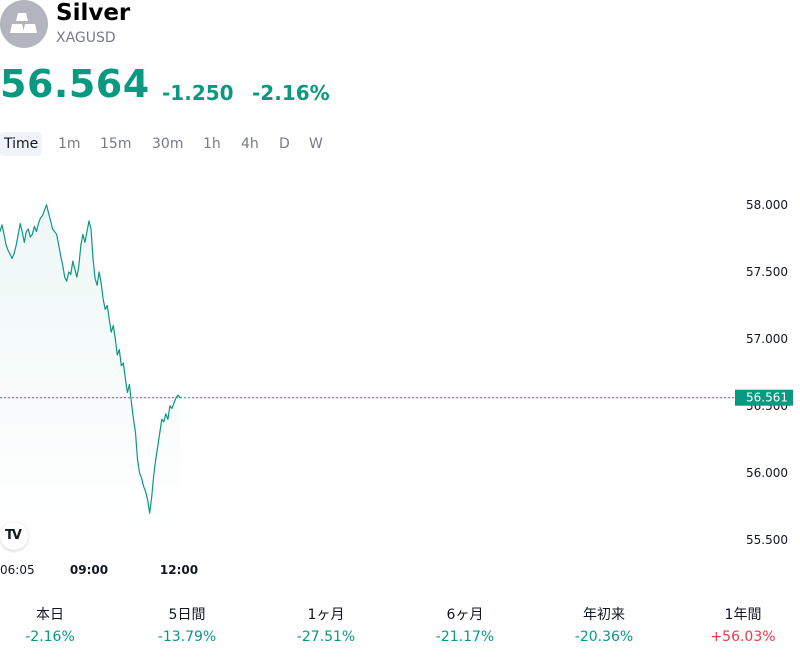 The width and height of the screenshot is (800, 660). Describe the element at coordinates (14, 536) in the screenshot. I see `tradingview-logo: TV` at that location.